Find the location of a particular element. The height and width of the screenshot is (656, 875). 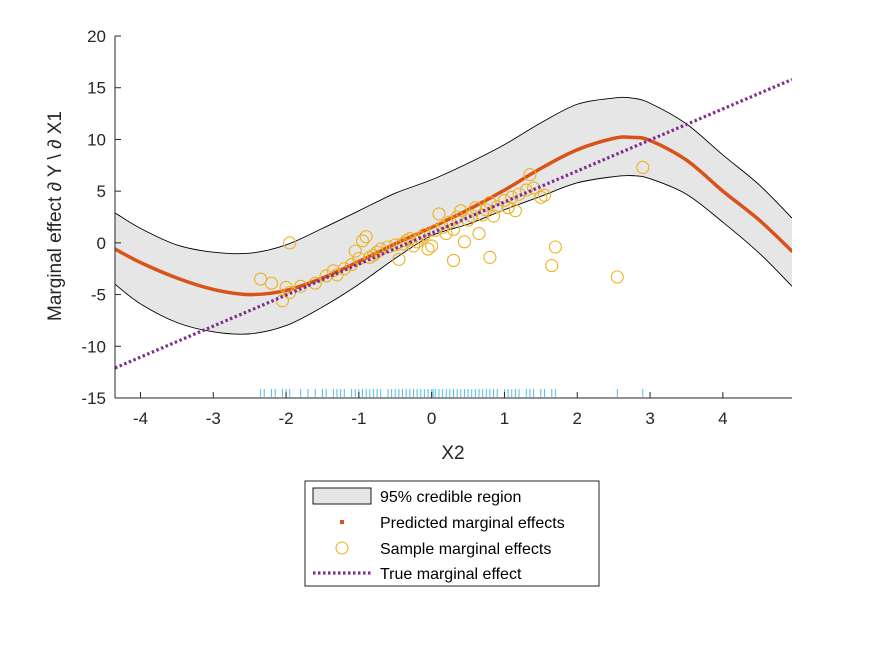

y-tick-label: -5 is located at coordinates (98, 295).